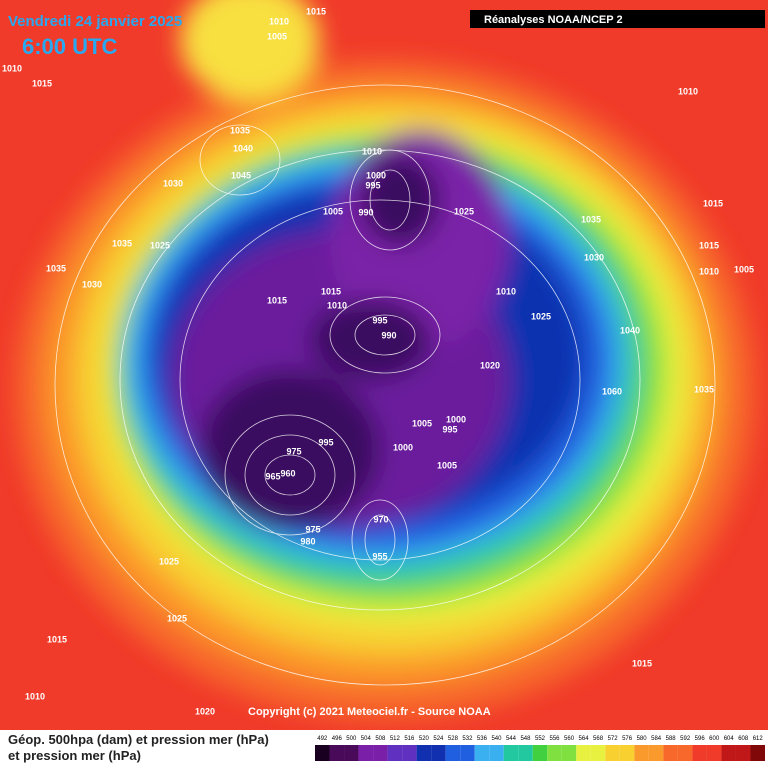  Describe the element at coordinates (555, 739) in the screenshot. I see `scale-label: 556` at that location.